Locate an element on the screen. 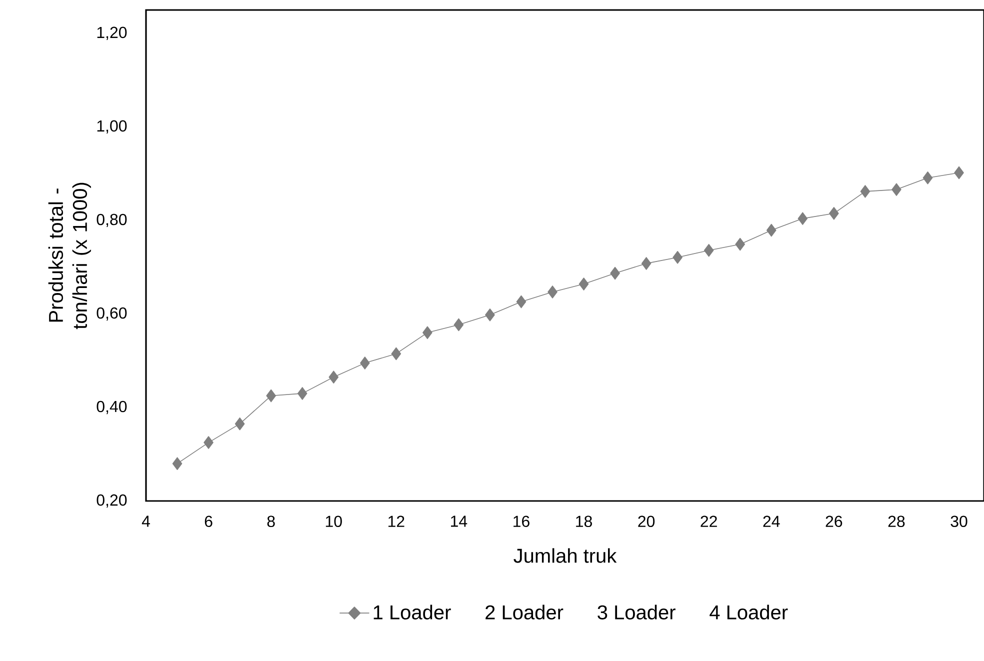 This screenshot has height=661, width=984. x-tick-label: 18 is located at coordinates (584, 522).